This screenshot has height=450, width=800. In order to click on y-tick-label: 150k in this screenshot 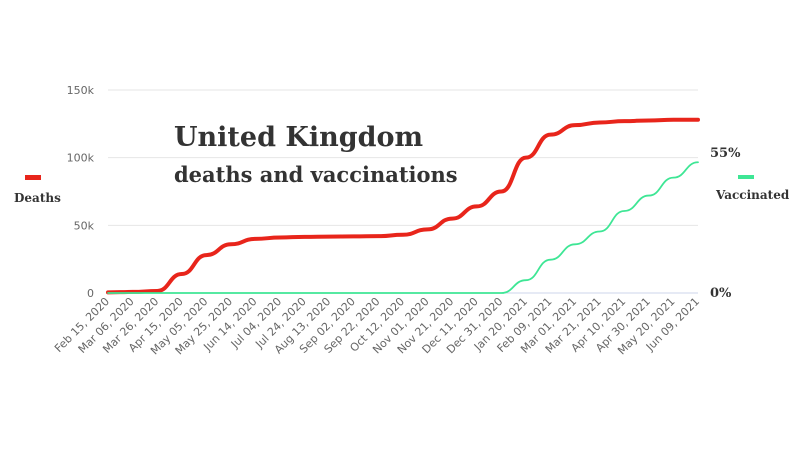, I will do `click(81, 90)`.